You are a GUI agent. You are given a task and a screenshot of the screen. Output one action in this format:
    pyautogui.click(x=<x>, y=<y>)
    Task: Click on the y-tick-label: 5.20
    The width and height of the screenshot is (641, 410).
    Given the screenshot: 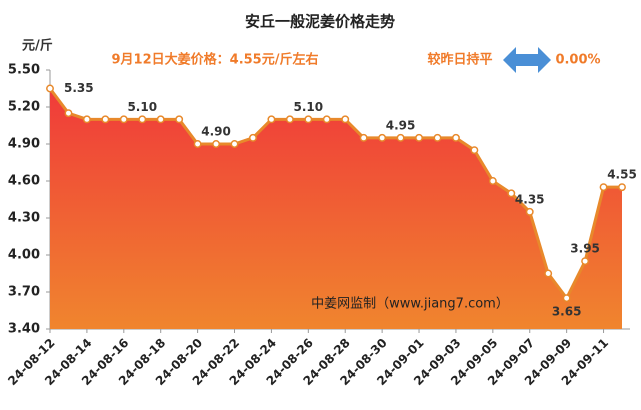 What is the action you would take?
    pyautogui.click(x=24, y=107)
    